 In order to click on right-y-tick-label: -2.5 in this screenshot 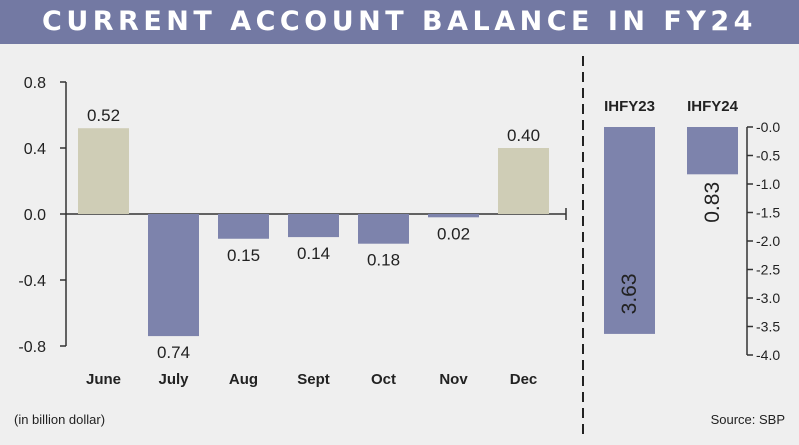, I will do `click(768, 270)`.